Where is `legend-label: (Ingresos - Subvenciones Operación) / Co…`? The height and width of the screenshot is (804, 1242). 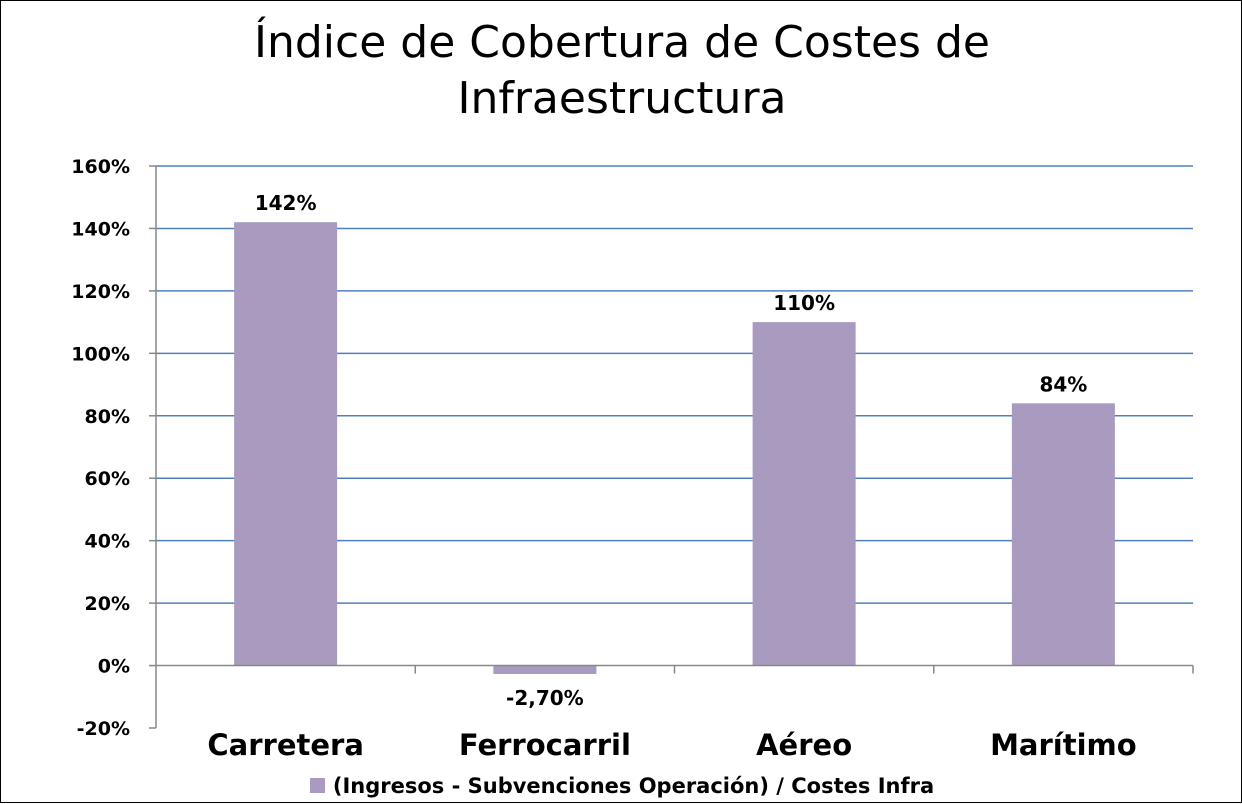 legend-label: (Ingresos - Subvenciones Operación) / Co… is located at coordinates (633, 786).